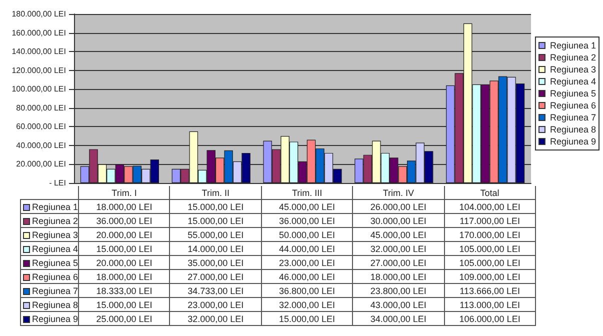 Image resolution: width=603 pixels, height=336 pixels. What do you see at coordinates (216, 235) in the screenshot?
I see `data-label: 55.000,00 LEI` at bounding box center [216, 235].